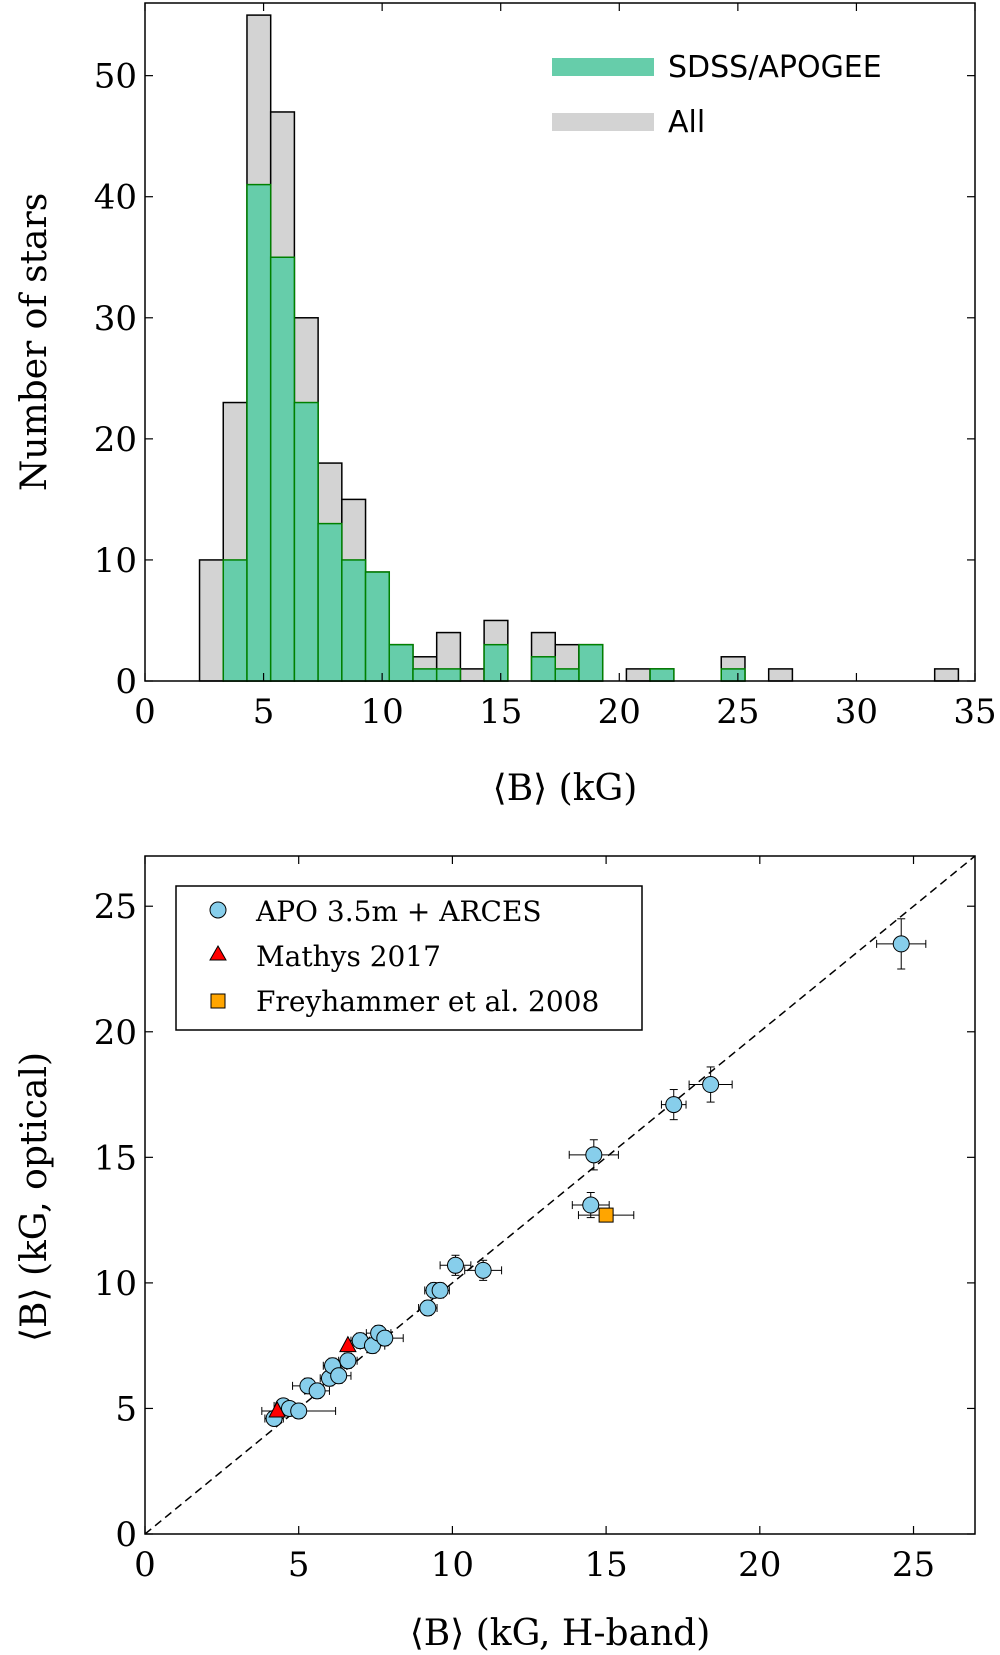 The width and height of the screenshot is (1000, 1655). I want to click on legend-marker-apo-circle, so click(218, 910).